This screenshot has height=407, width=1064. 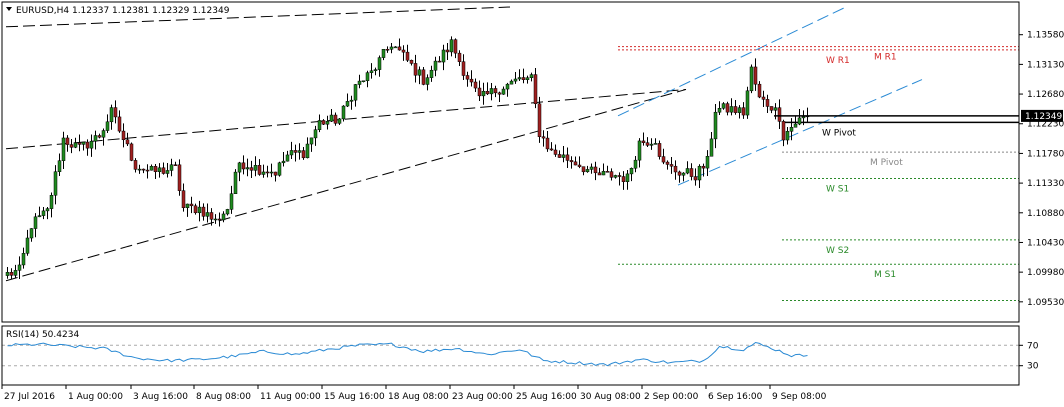 What do you see at coordinates (407, 354) in the screenshot?
I see `rsi-line` at bounding box center [407, 354].